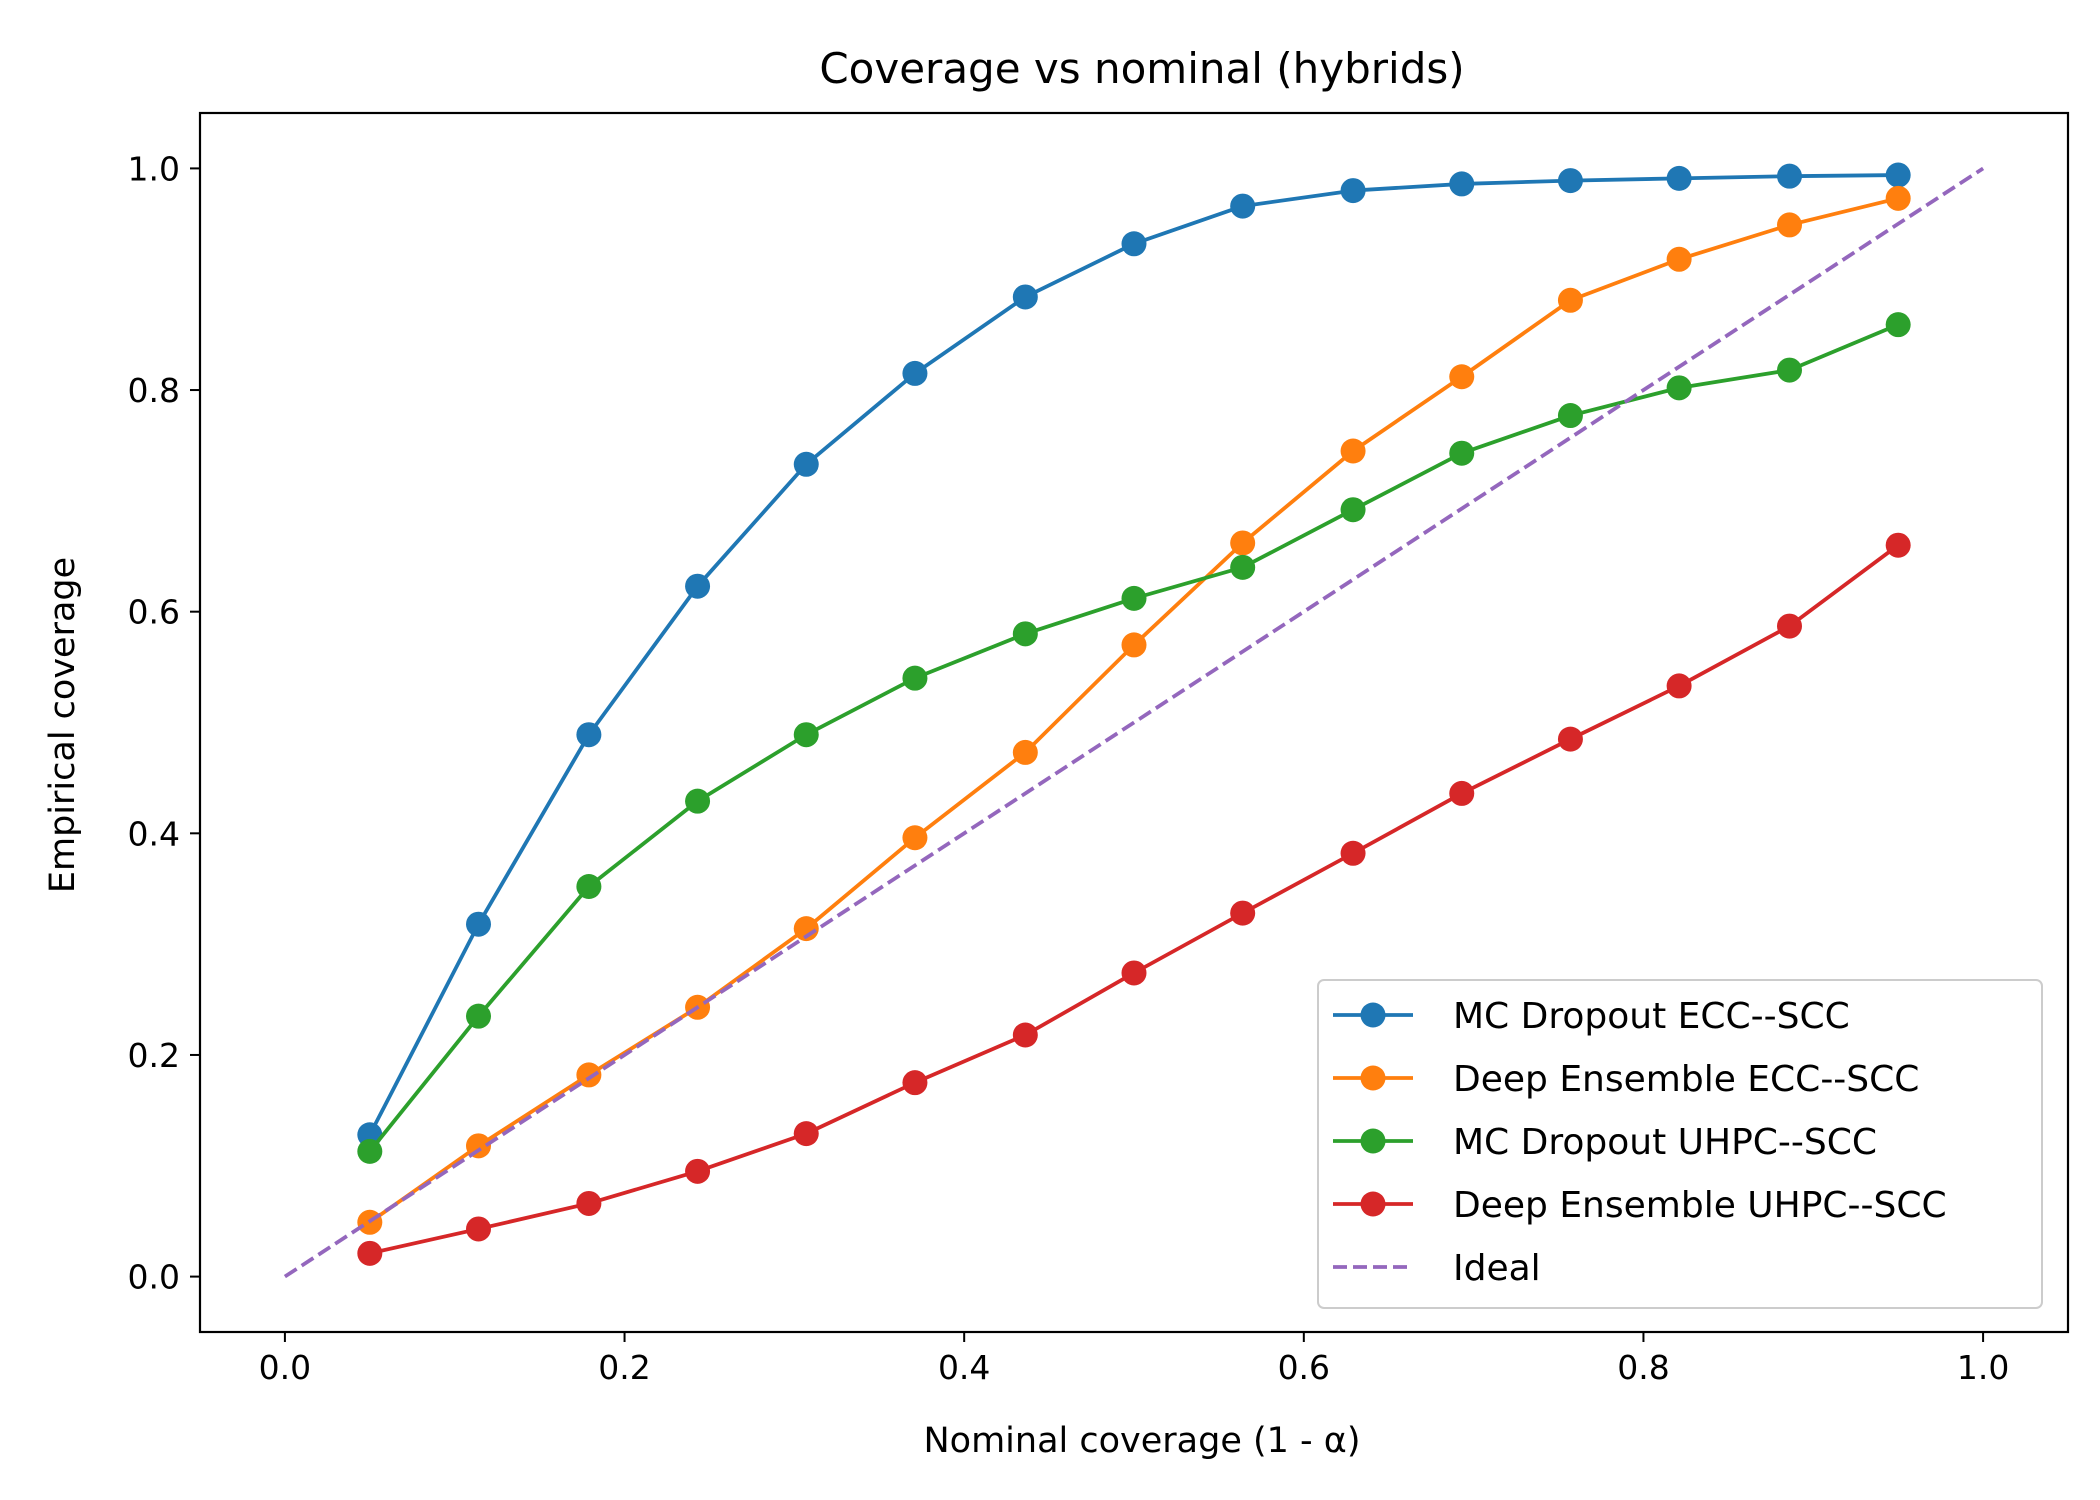 This screenshot has width=2100, height=1500. What do you see at coordinates (63, 725) in the screenshot?
I see `y-axis-label: Empirical coverage` at bounding box center [63, 725].